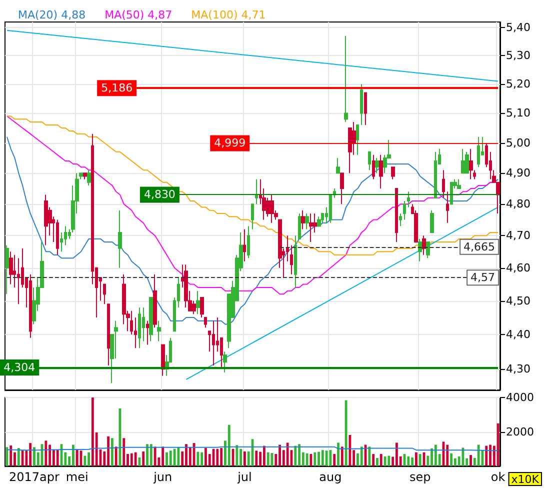  Describe the element at coordinates (162, 477) in the screenshot. I see `x-tick-label: jun` at that location.